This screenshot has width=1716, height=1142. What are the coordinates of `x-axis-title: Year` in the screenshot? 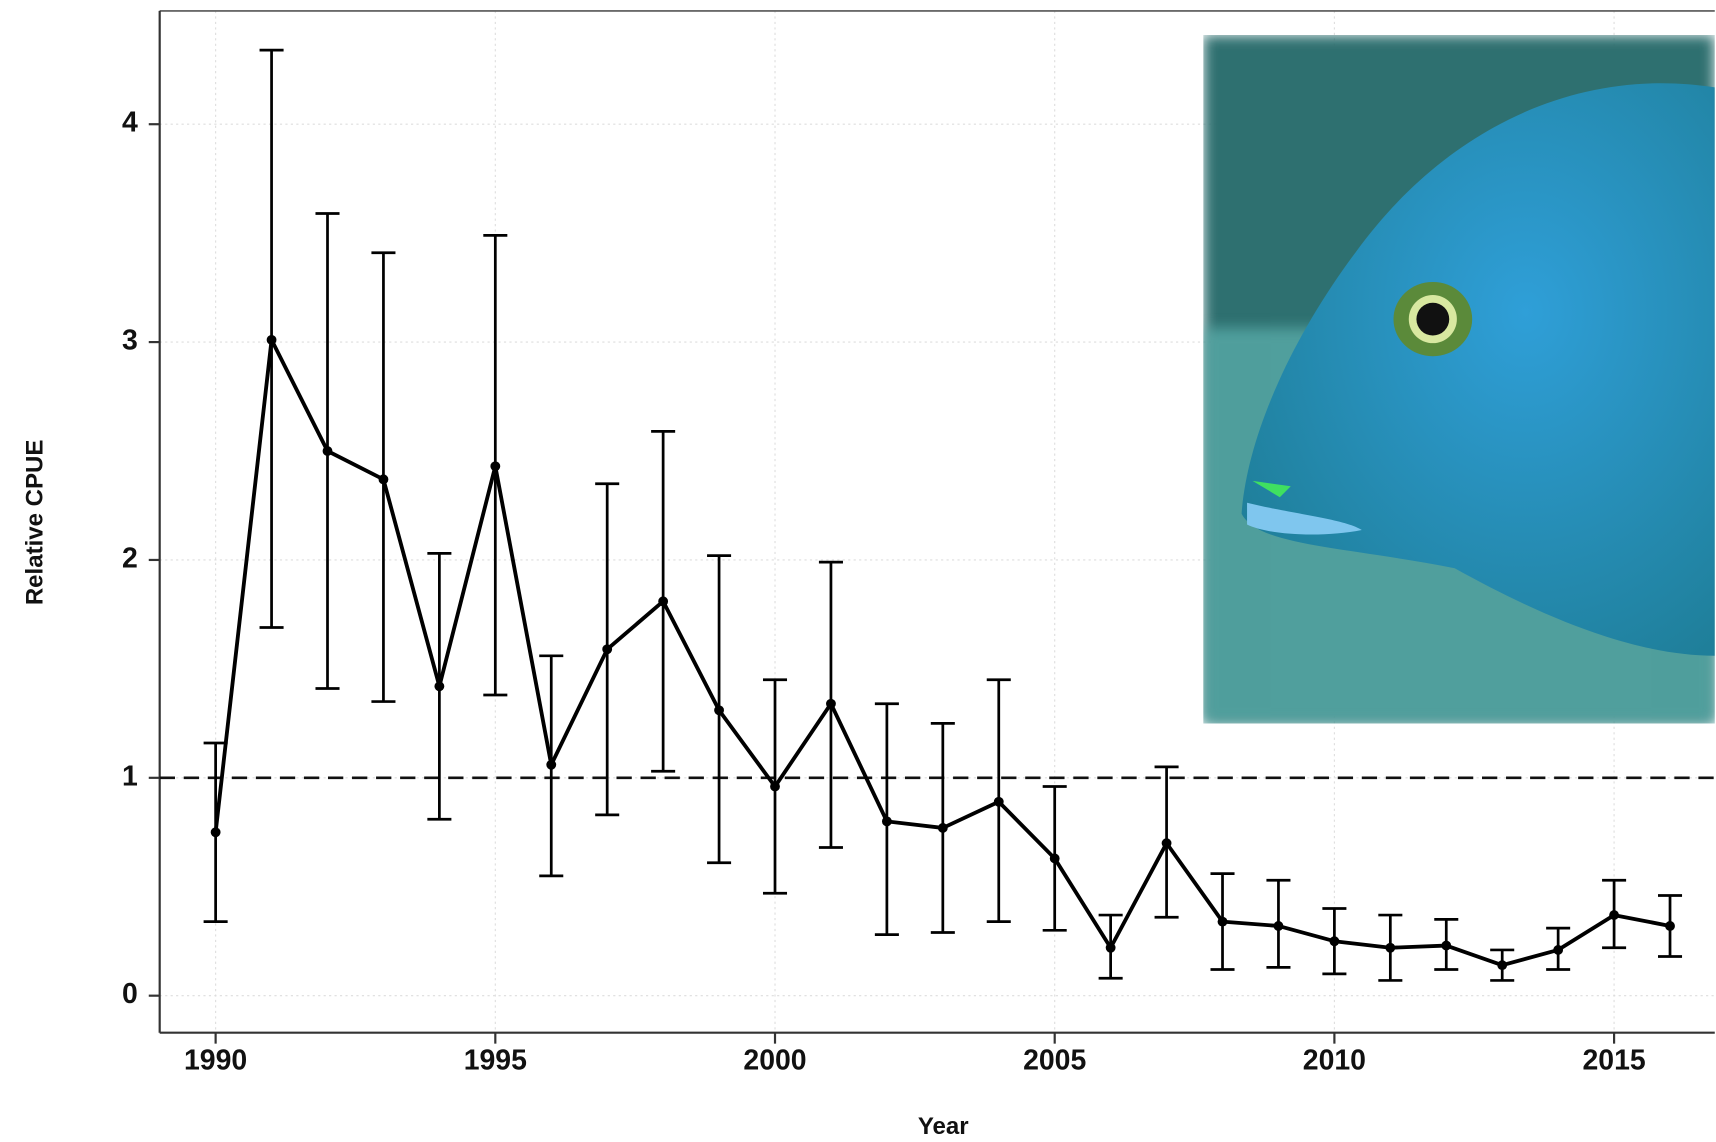 It's located at (943, 1126).